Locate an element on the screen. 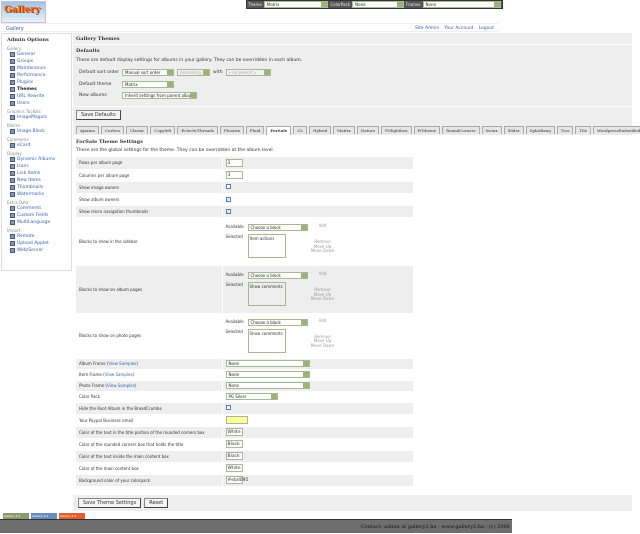  tab-wordpressembedded: WordpressEmbedded is located at coordinates (616, 130).